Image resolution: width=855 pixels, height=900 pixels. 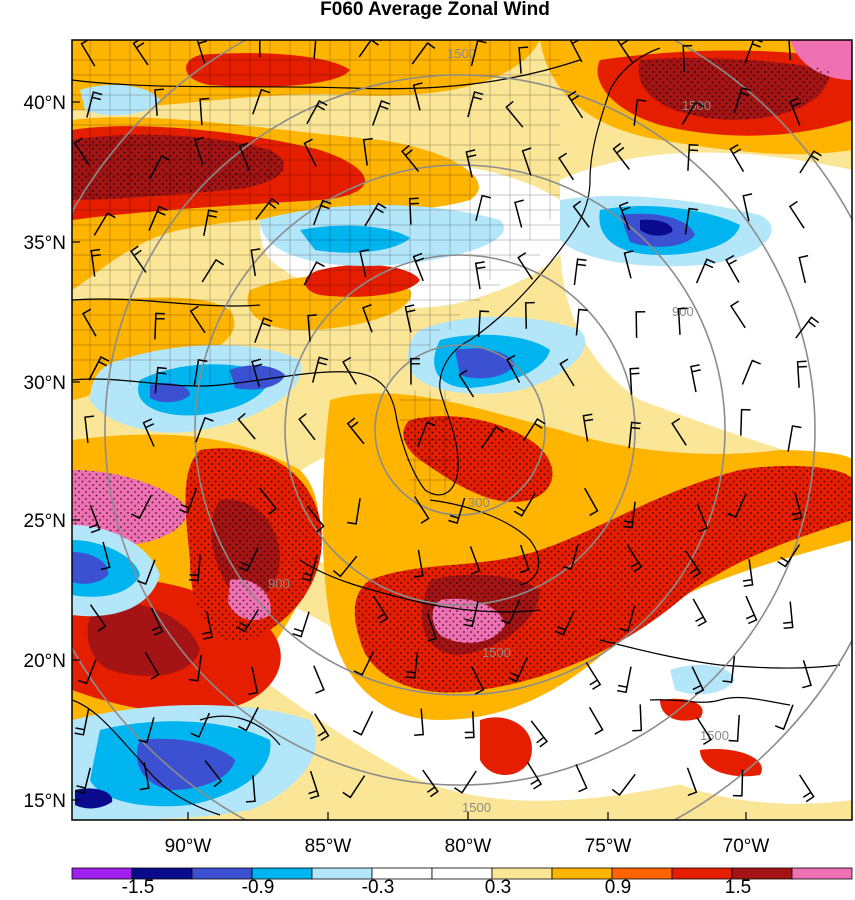 What do you see at coordinates (618, 887) in the screenshot?
I see `colorbar-label: 0.9` at bounding box center [618, 887].